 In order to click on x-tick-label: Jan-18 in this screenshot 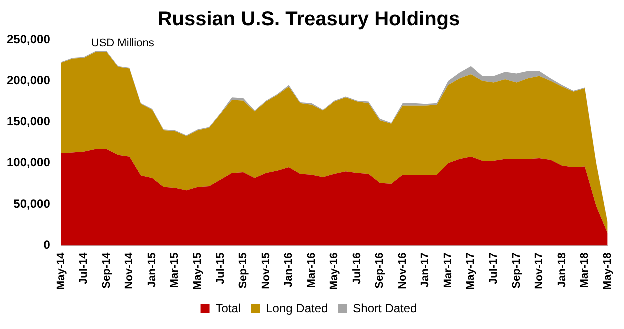, I will do `click(562, 270)`.